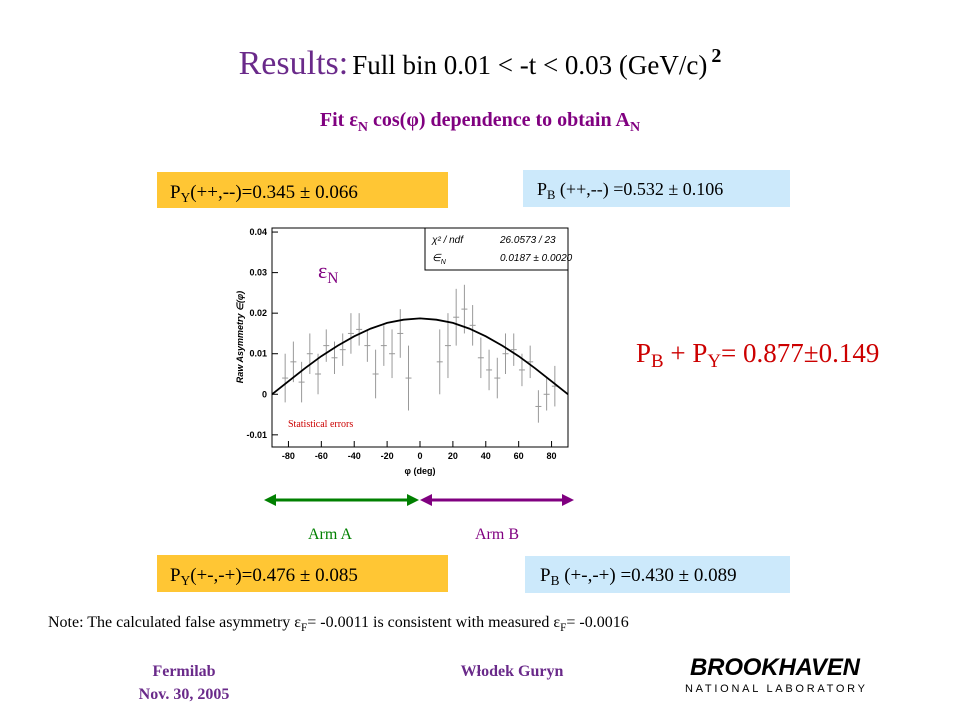 The image size is (960, 720). Describe the element at coordinates (597, 622) in the screenshot. I see `note-part: = -0.0016` at that location.